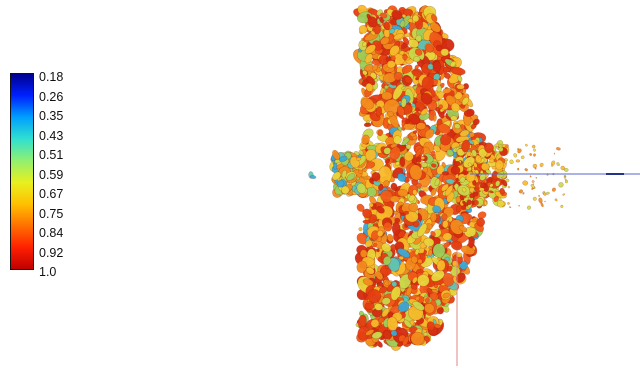 The width and height of the screenshot is (640, 368). Describe the element at coordinates (51, 96) in the screenshot. I see `colorbar-tick-label: 0.26` at that location.